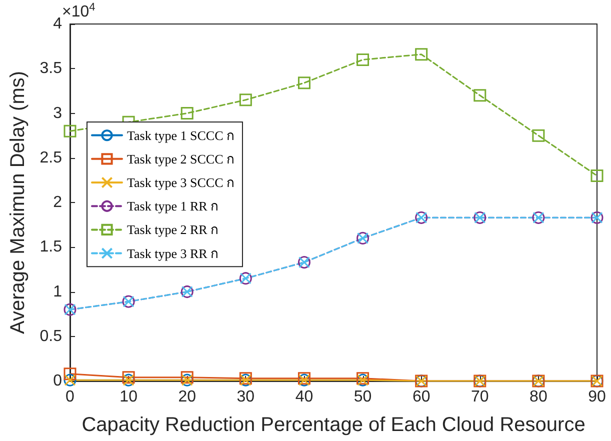 The width and height of the screenshot is (611, 441). What do you see at coordinates (57, 291) in the screenshot?
I see `y-tick-label: 1` at bounding box center [57, 291].